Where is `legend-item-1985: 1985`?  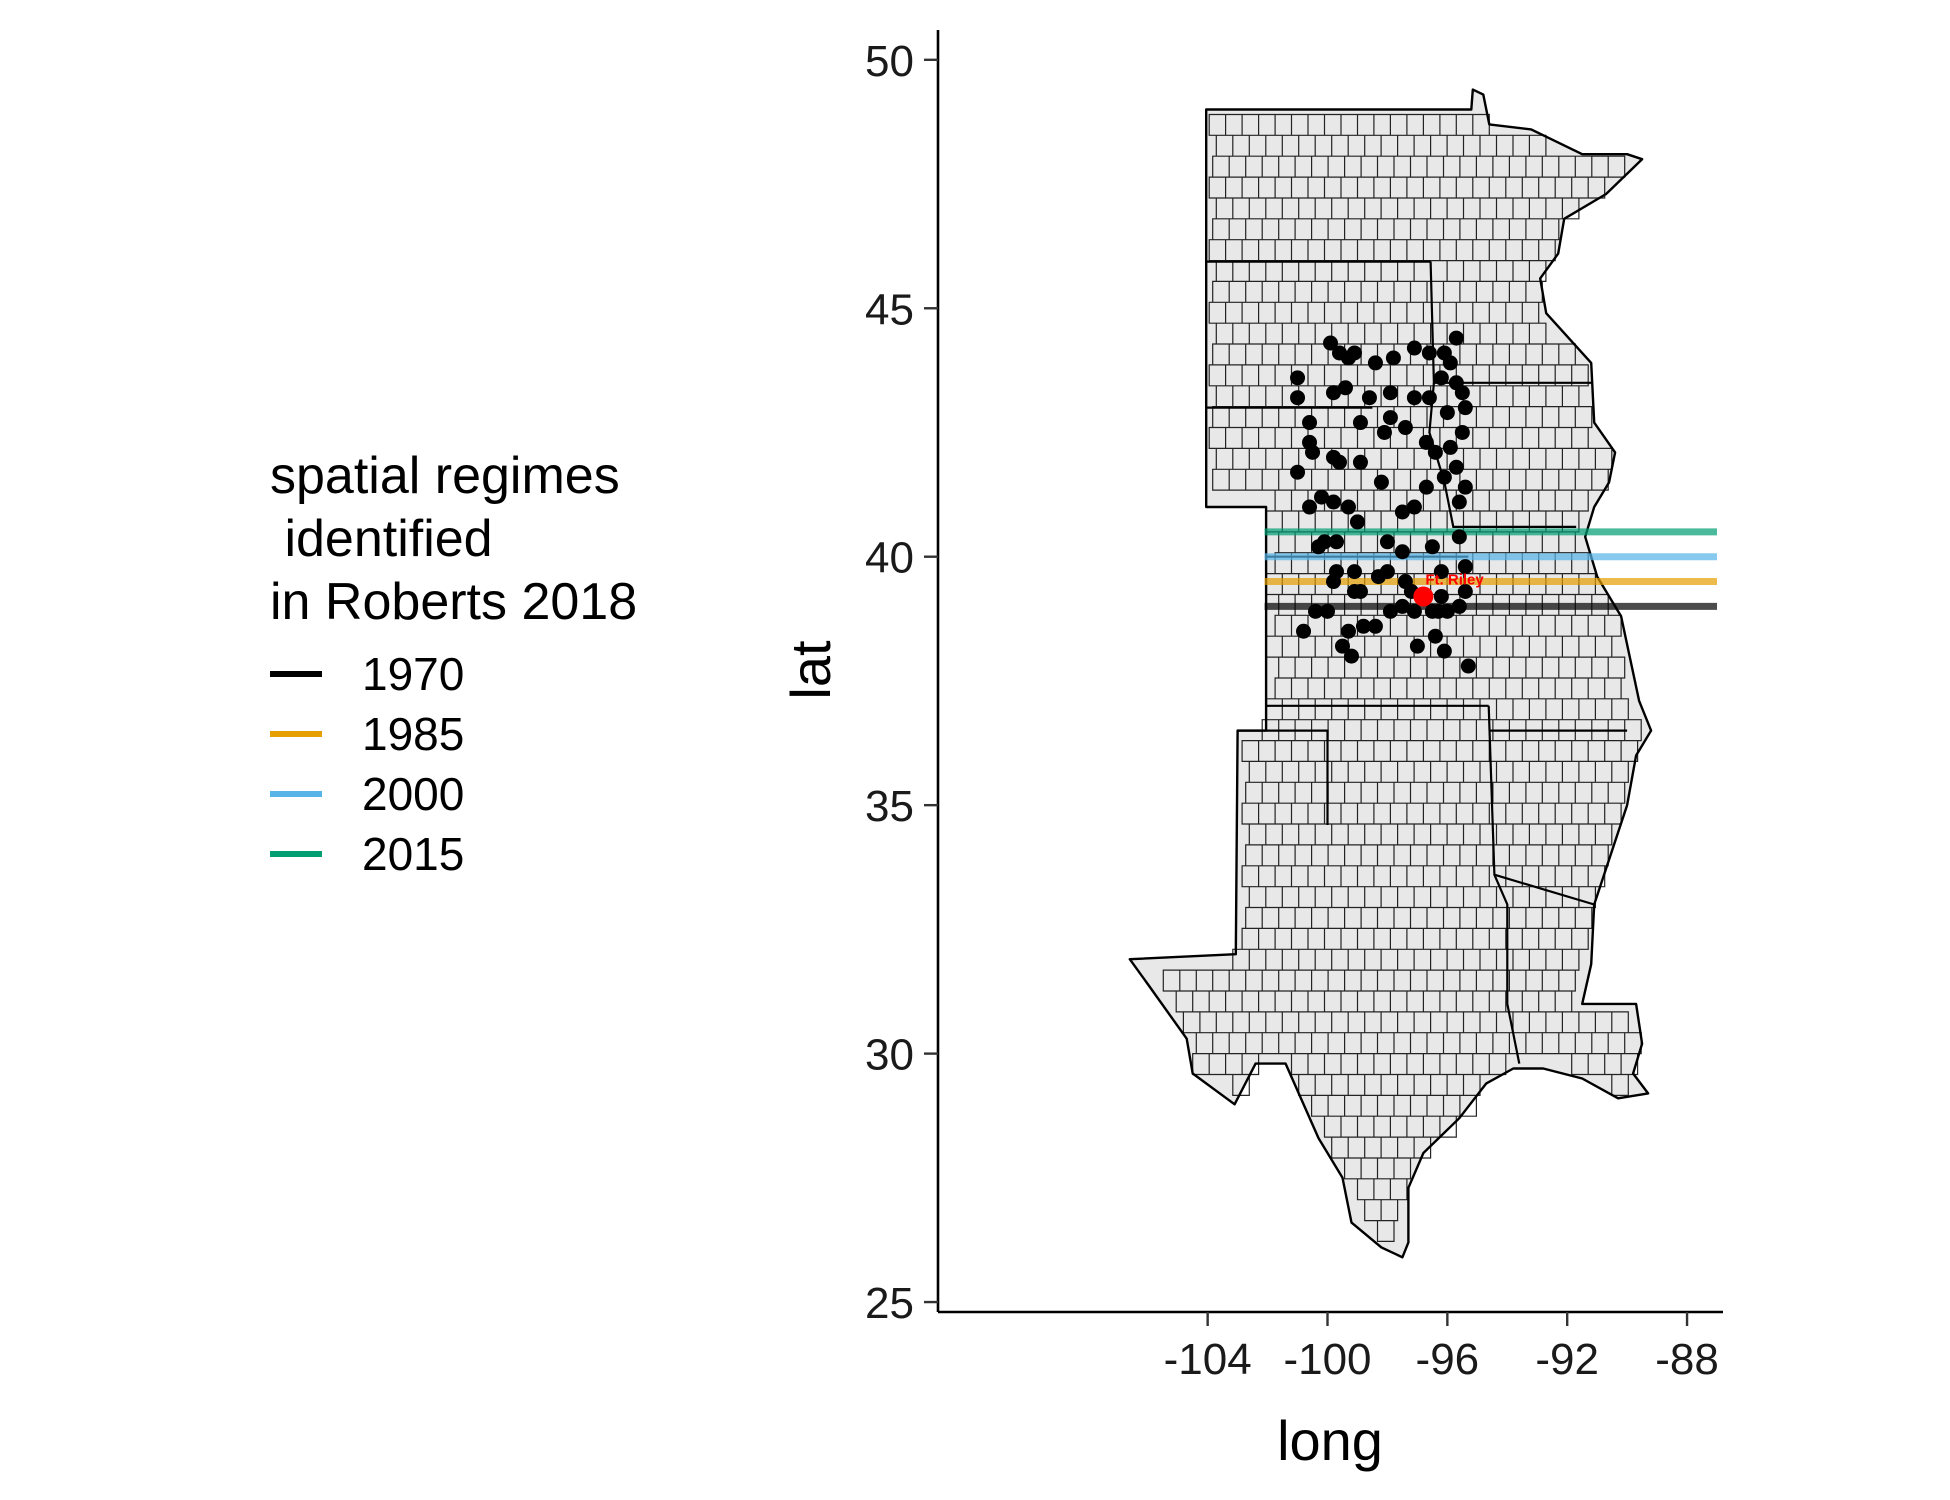 legend-item-1985: 1985 is located at coordinates (453, 734).